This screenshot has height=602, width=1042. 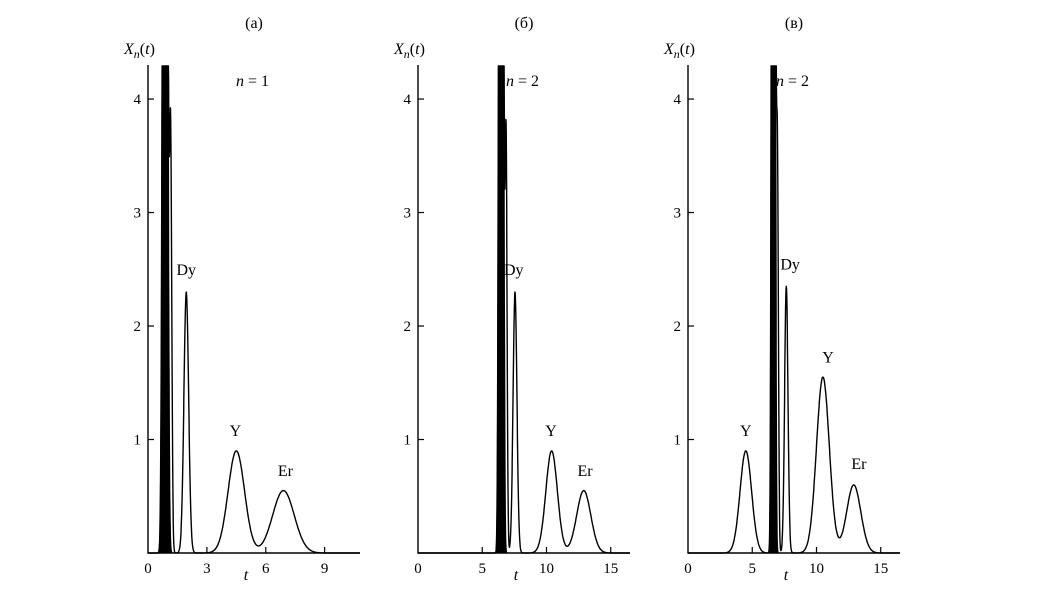 What do you see at coordinates (266, 569) in the screenshot?
I see `x-tick-label: 6` at bounding box center [266, 569].